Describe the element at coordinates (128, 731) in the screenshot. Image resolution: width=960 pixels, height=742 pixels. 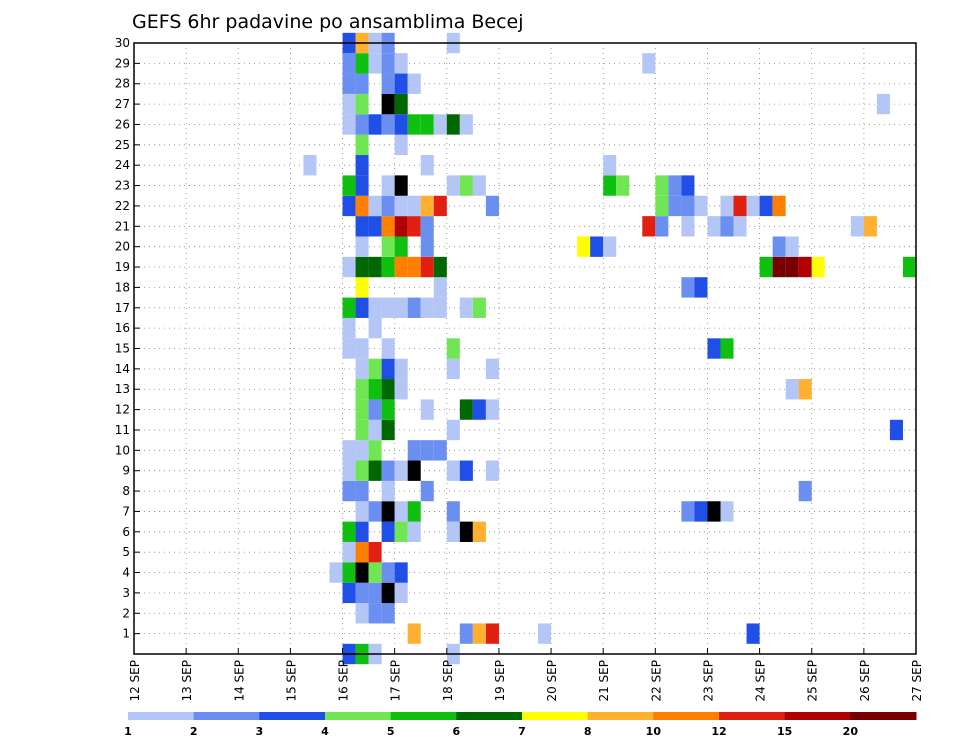
I see `legend-label: 1` at that location.